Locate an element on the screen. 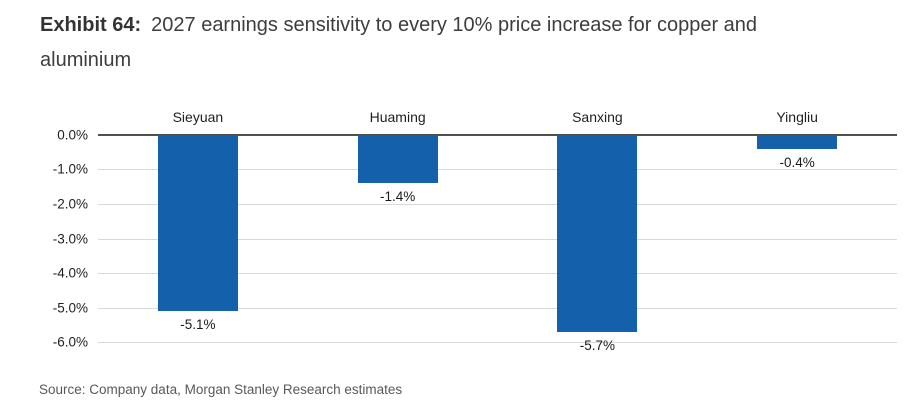  exhibit-number-label: Exhibit 64: is located at coordinates (91, 25).